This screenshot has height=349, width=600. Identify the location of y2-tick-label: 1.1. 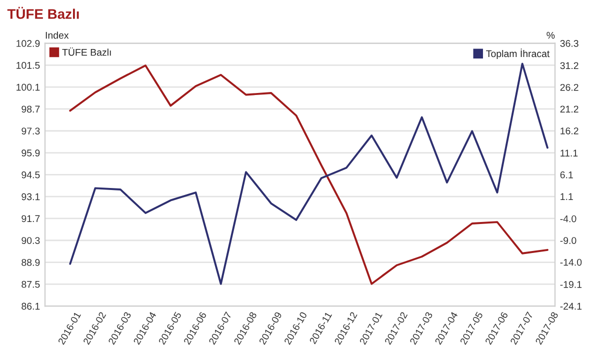
(566, 196).